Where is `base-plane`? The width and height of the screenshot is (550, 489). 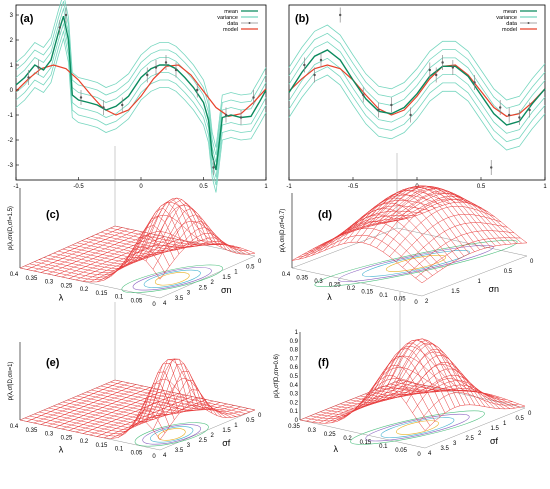 base-plane is located at coordinates (409, 262).